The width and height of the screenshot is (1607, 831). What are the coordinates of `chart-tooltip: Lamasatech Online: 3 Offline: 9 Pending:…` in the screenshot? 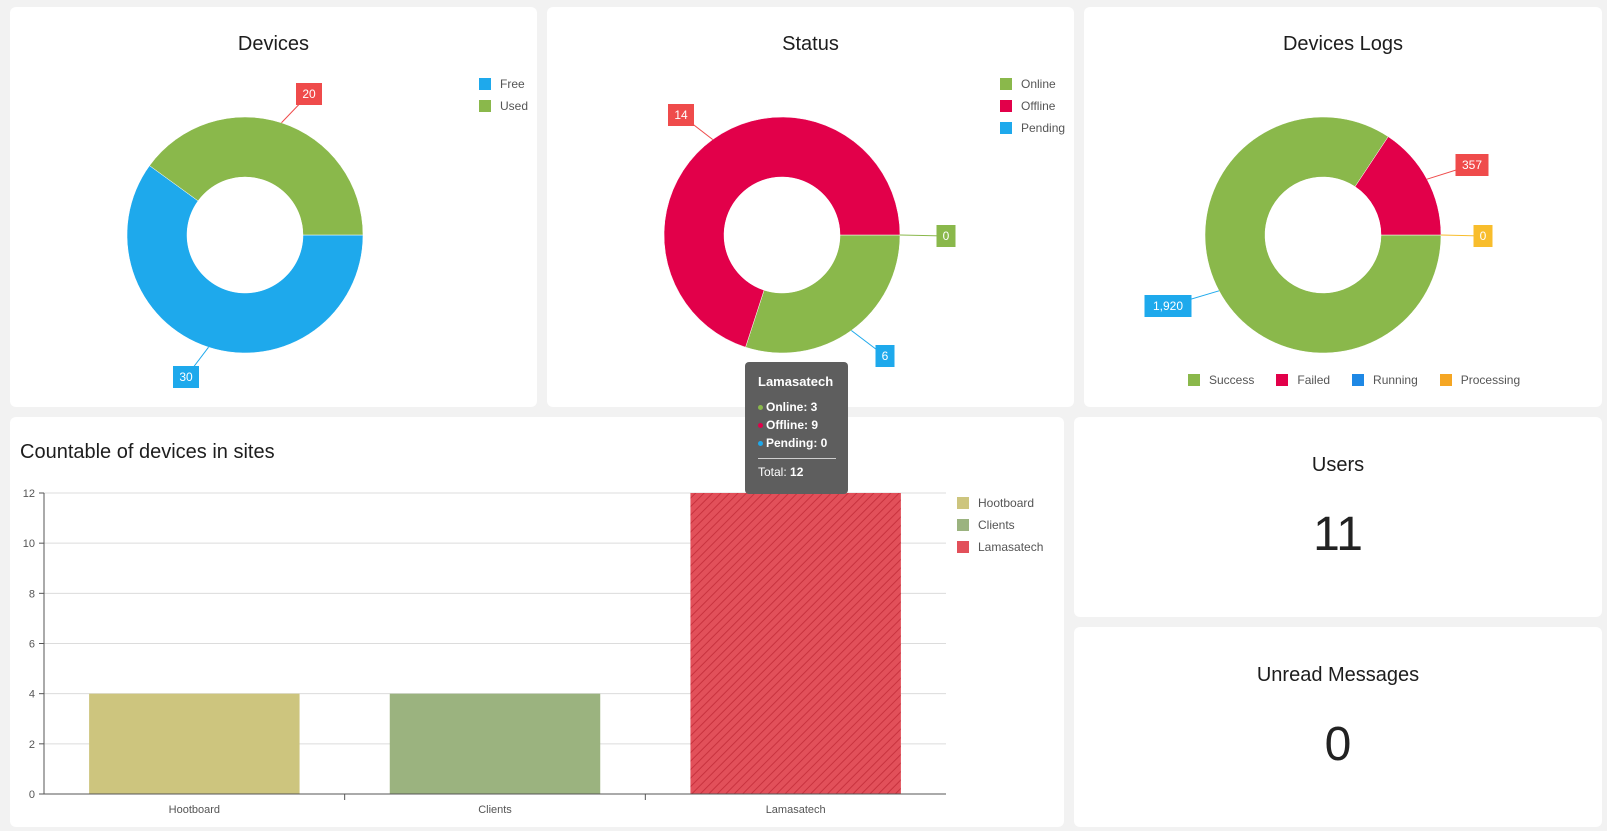 It's located at (796, 428).